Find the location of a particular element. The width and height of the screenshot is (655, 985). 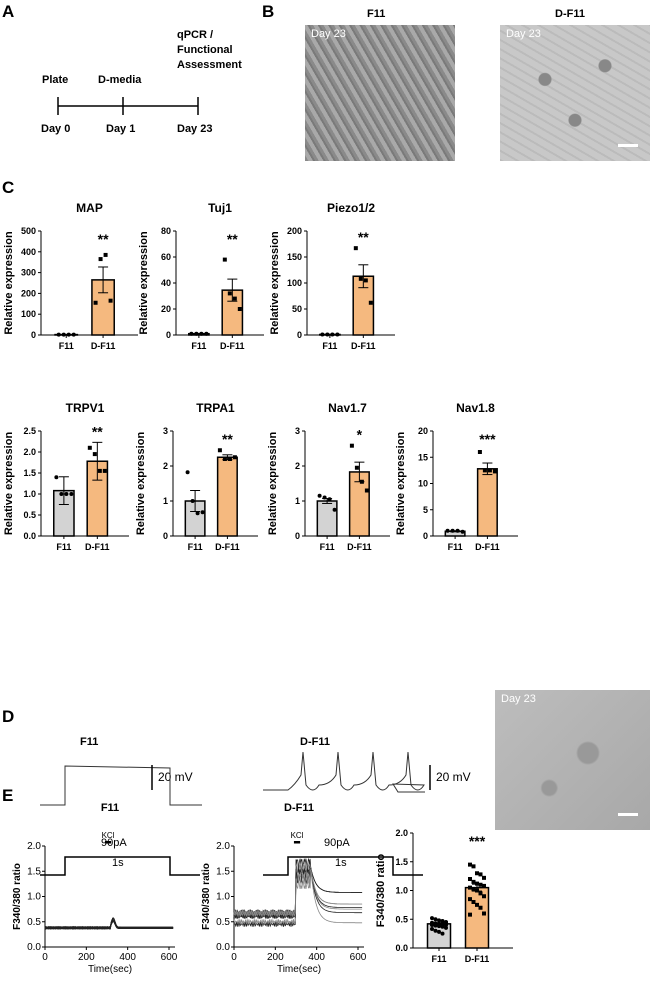

x-tick-label: 200 is located at coordinates (275, 957).